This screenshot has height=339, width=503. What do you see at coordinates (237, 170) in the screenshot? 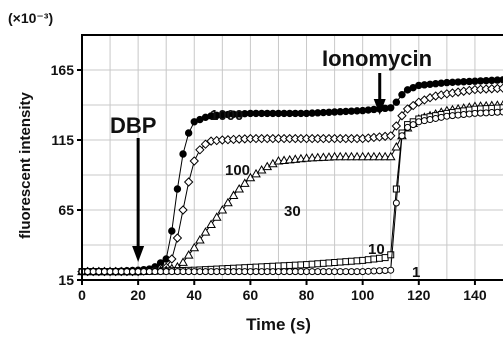
I see `series-label-100: 100` at bounding box center [237, 170].